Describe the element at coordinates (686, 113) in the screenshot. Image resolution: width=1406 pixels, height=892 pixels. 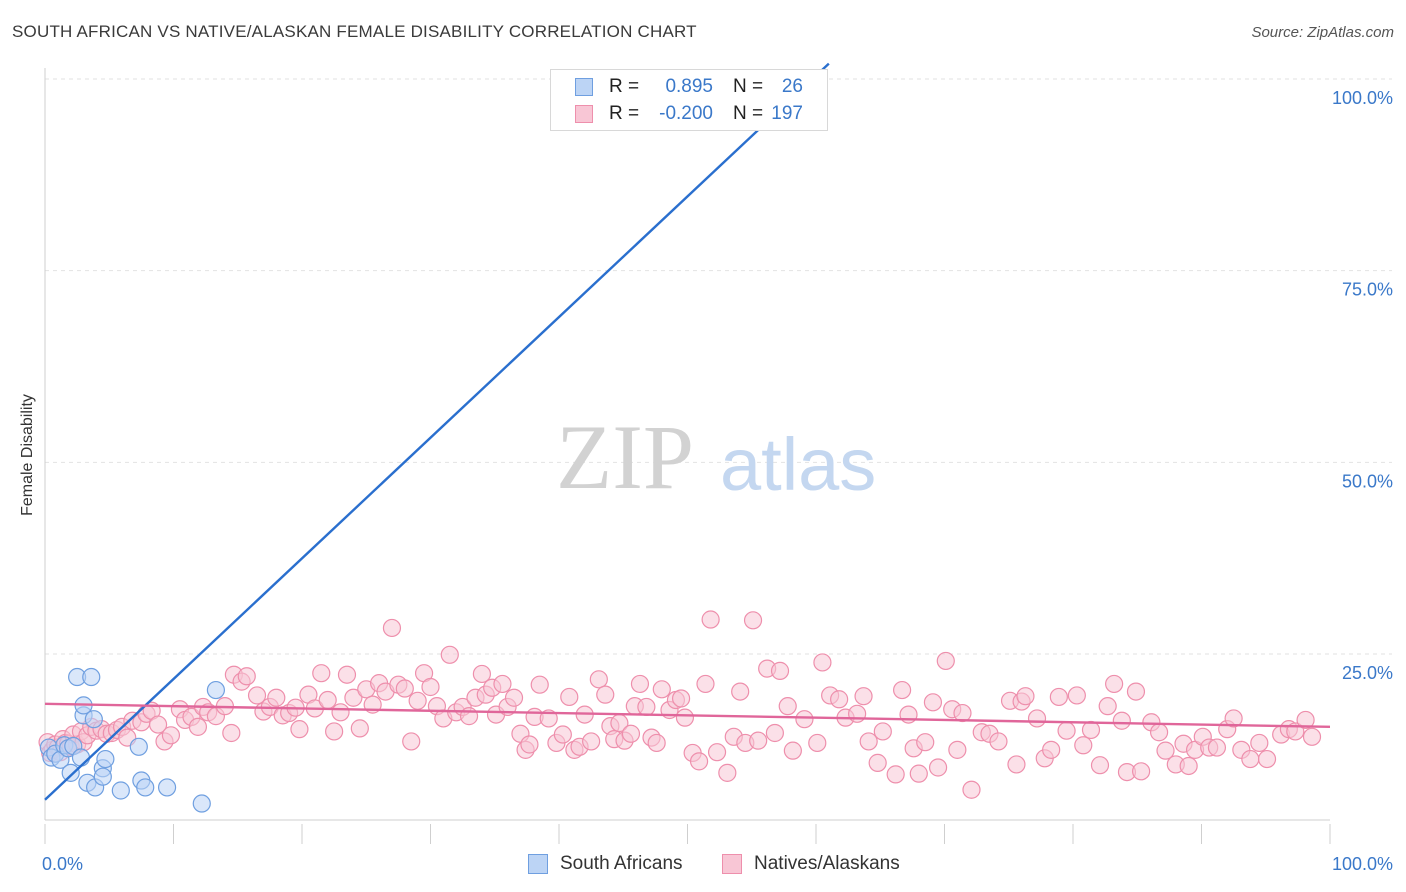
I see `legend-r-value: -0.200` at that location.